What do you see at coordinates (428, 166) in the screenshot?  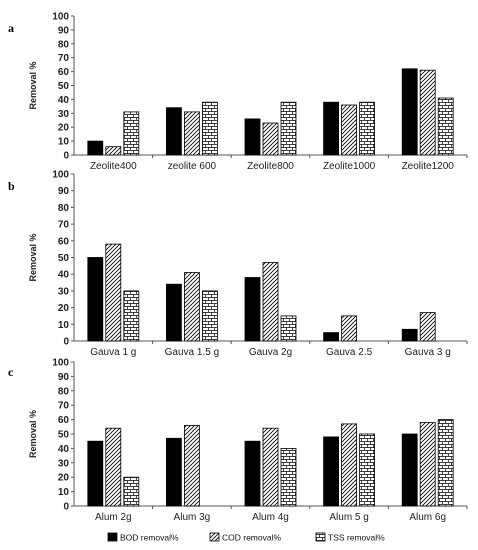 I see `x-tick-label: Zeolite1200` at bounding box center [428, 166].